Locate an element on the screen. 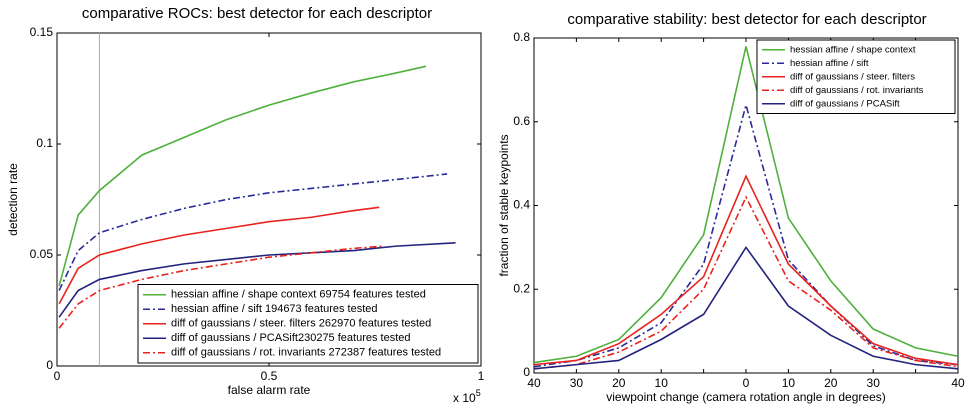 This screenshot has width=980, height=407. legend-label: diff of gaussians / PCASift is located at coordinates (845, 103).